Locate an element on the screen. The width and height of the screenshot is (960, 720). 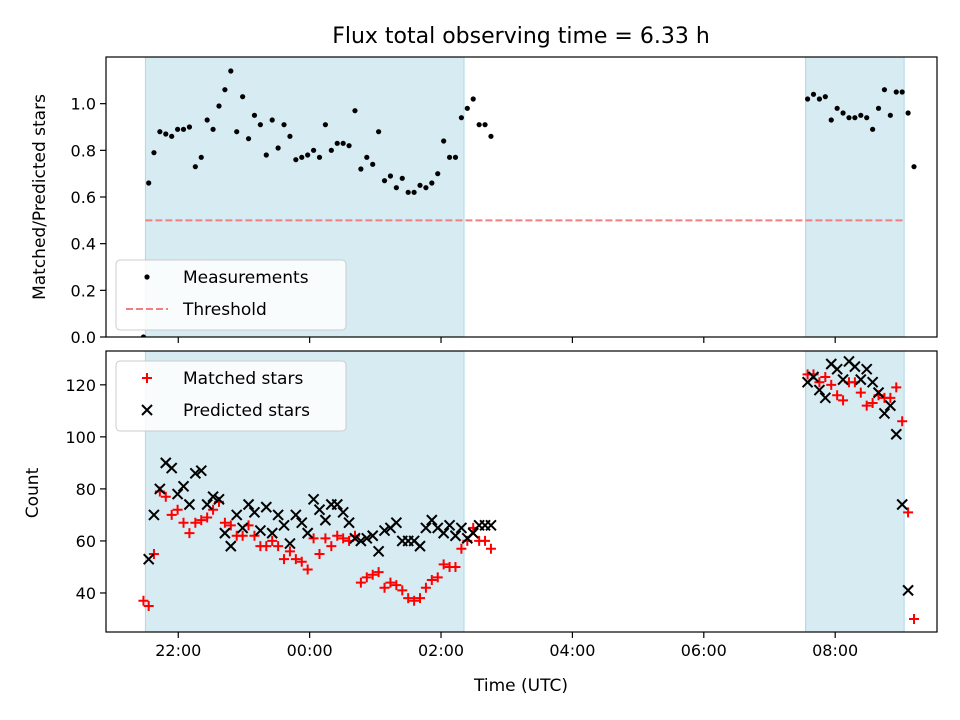
x-tick-label: 22:00 is located at coordinates (178, 650).